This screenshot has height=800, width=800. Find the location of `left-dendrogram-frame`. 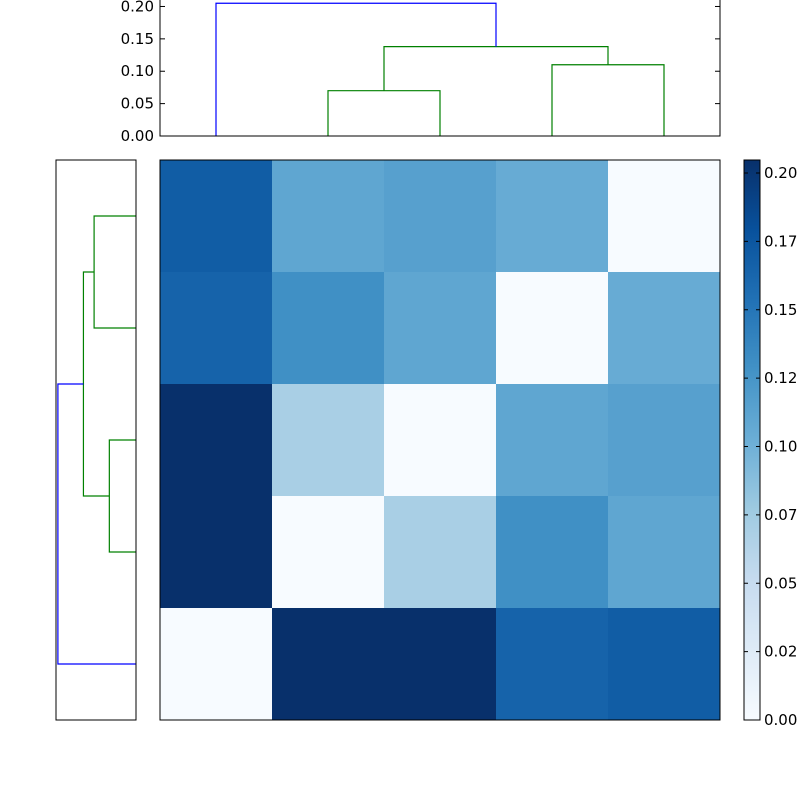

left-dendrogram-frame is located at coordinates (96, 440).